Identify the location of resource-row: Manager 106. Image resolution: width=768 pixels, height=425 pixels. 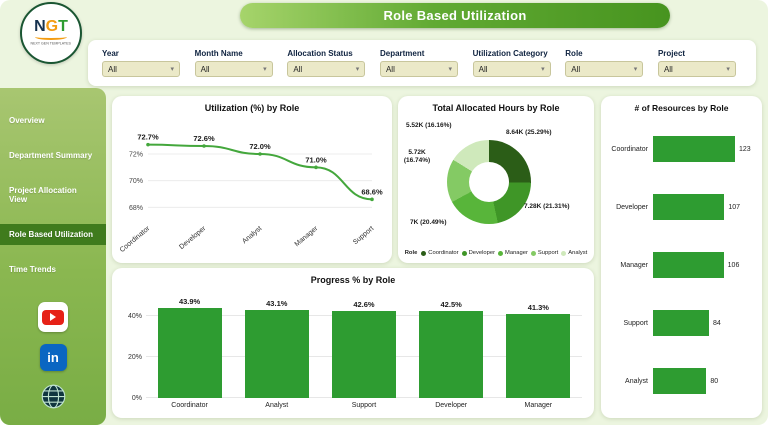
(682, 265).